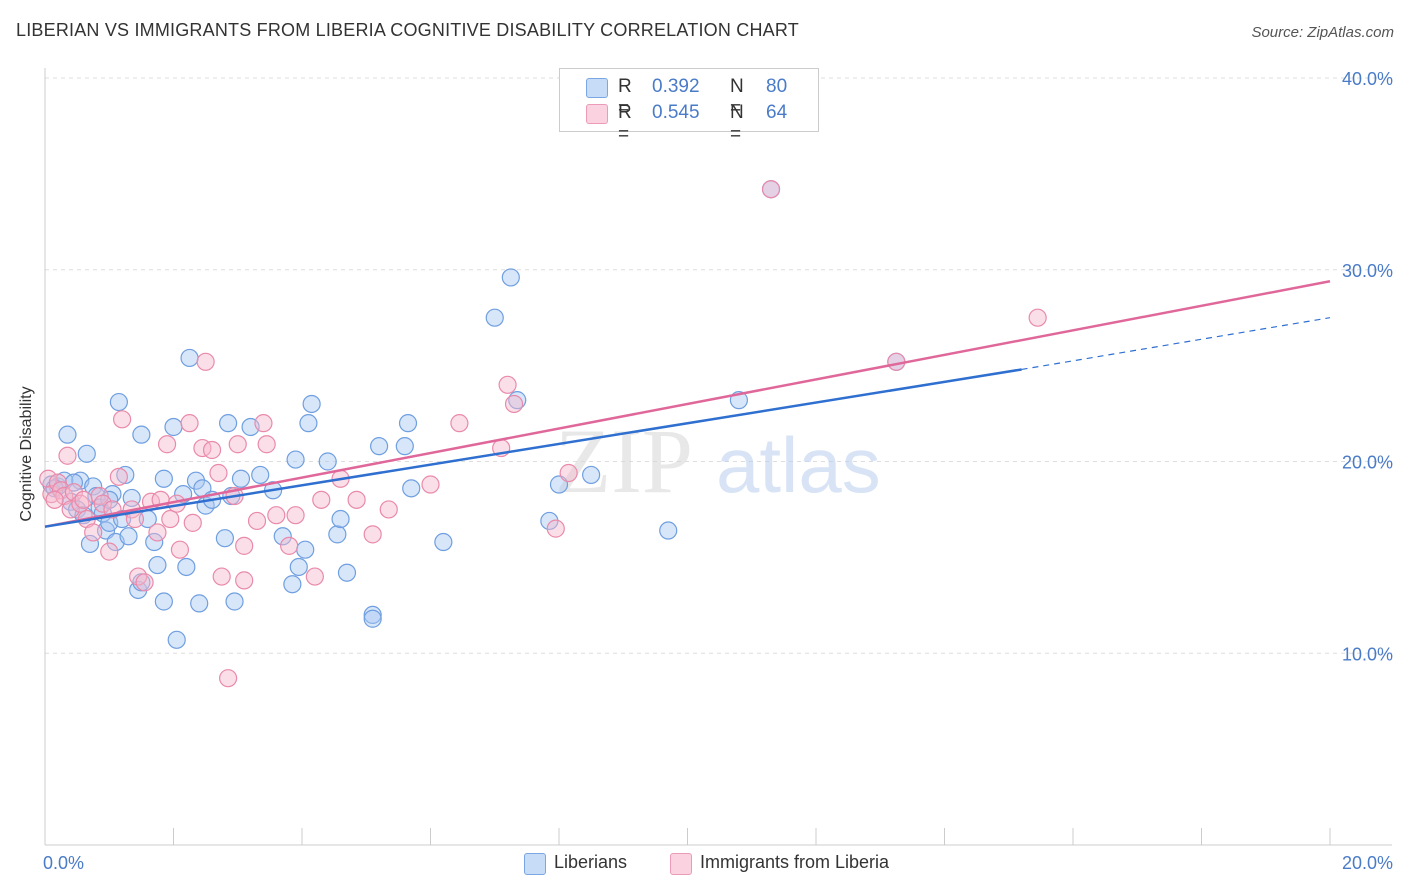 The height and width of the screenshot is (892, 1406). I want to click on legend-n-value: 80, so click(777, 86).